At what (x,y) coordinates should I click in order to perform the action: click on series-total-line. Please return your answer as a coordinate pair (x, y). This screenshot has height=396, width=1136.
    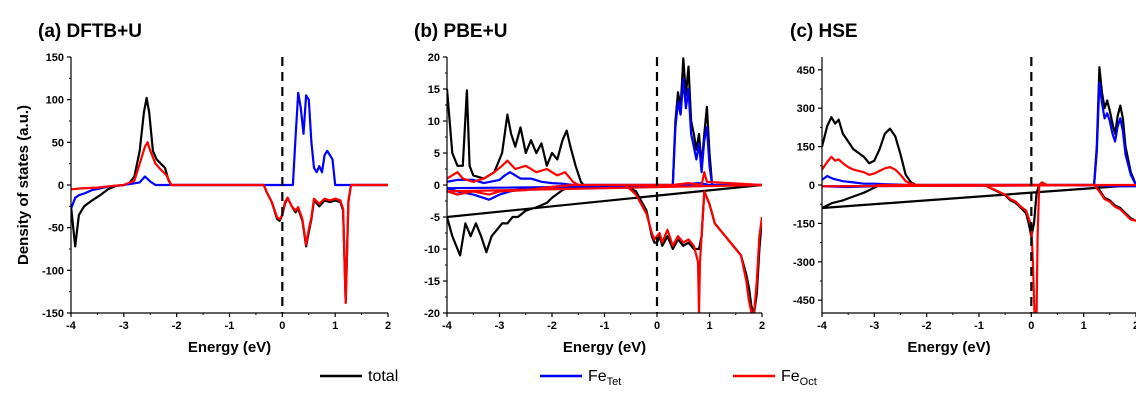
    Looking at the image, I should click on (979, 152).